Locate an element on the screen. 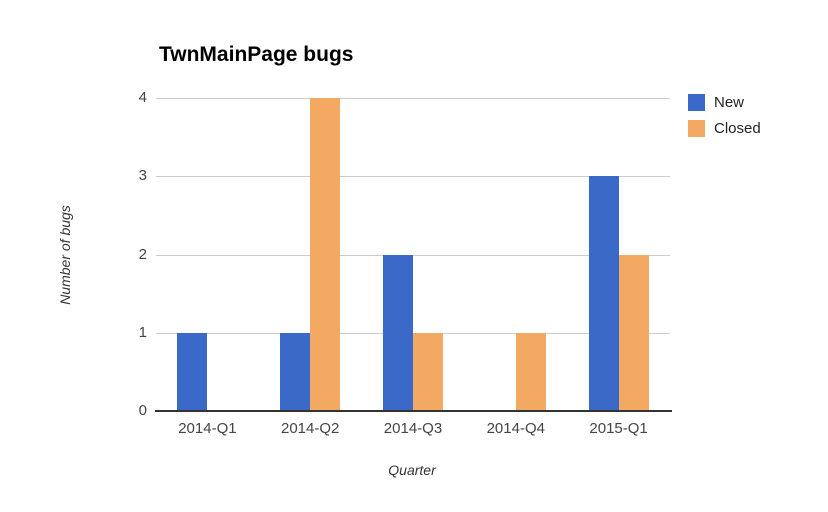  legend-item: Closed is located at coordinates (724, 128).